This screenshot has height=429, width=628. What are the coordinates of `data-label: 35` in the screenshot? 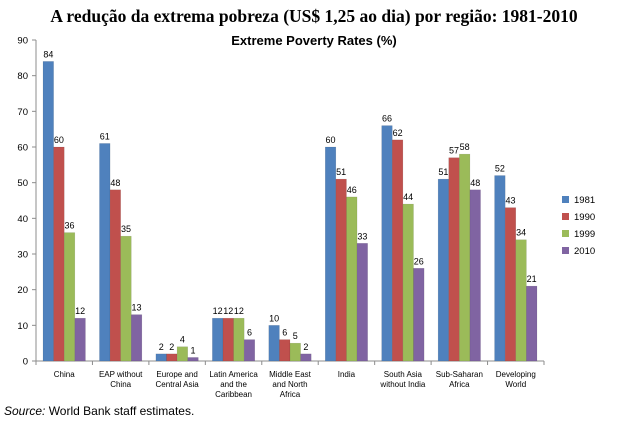 It's located at (126, 229).